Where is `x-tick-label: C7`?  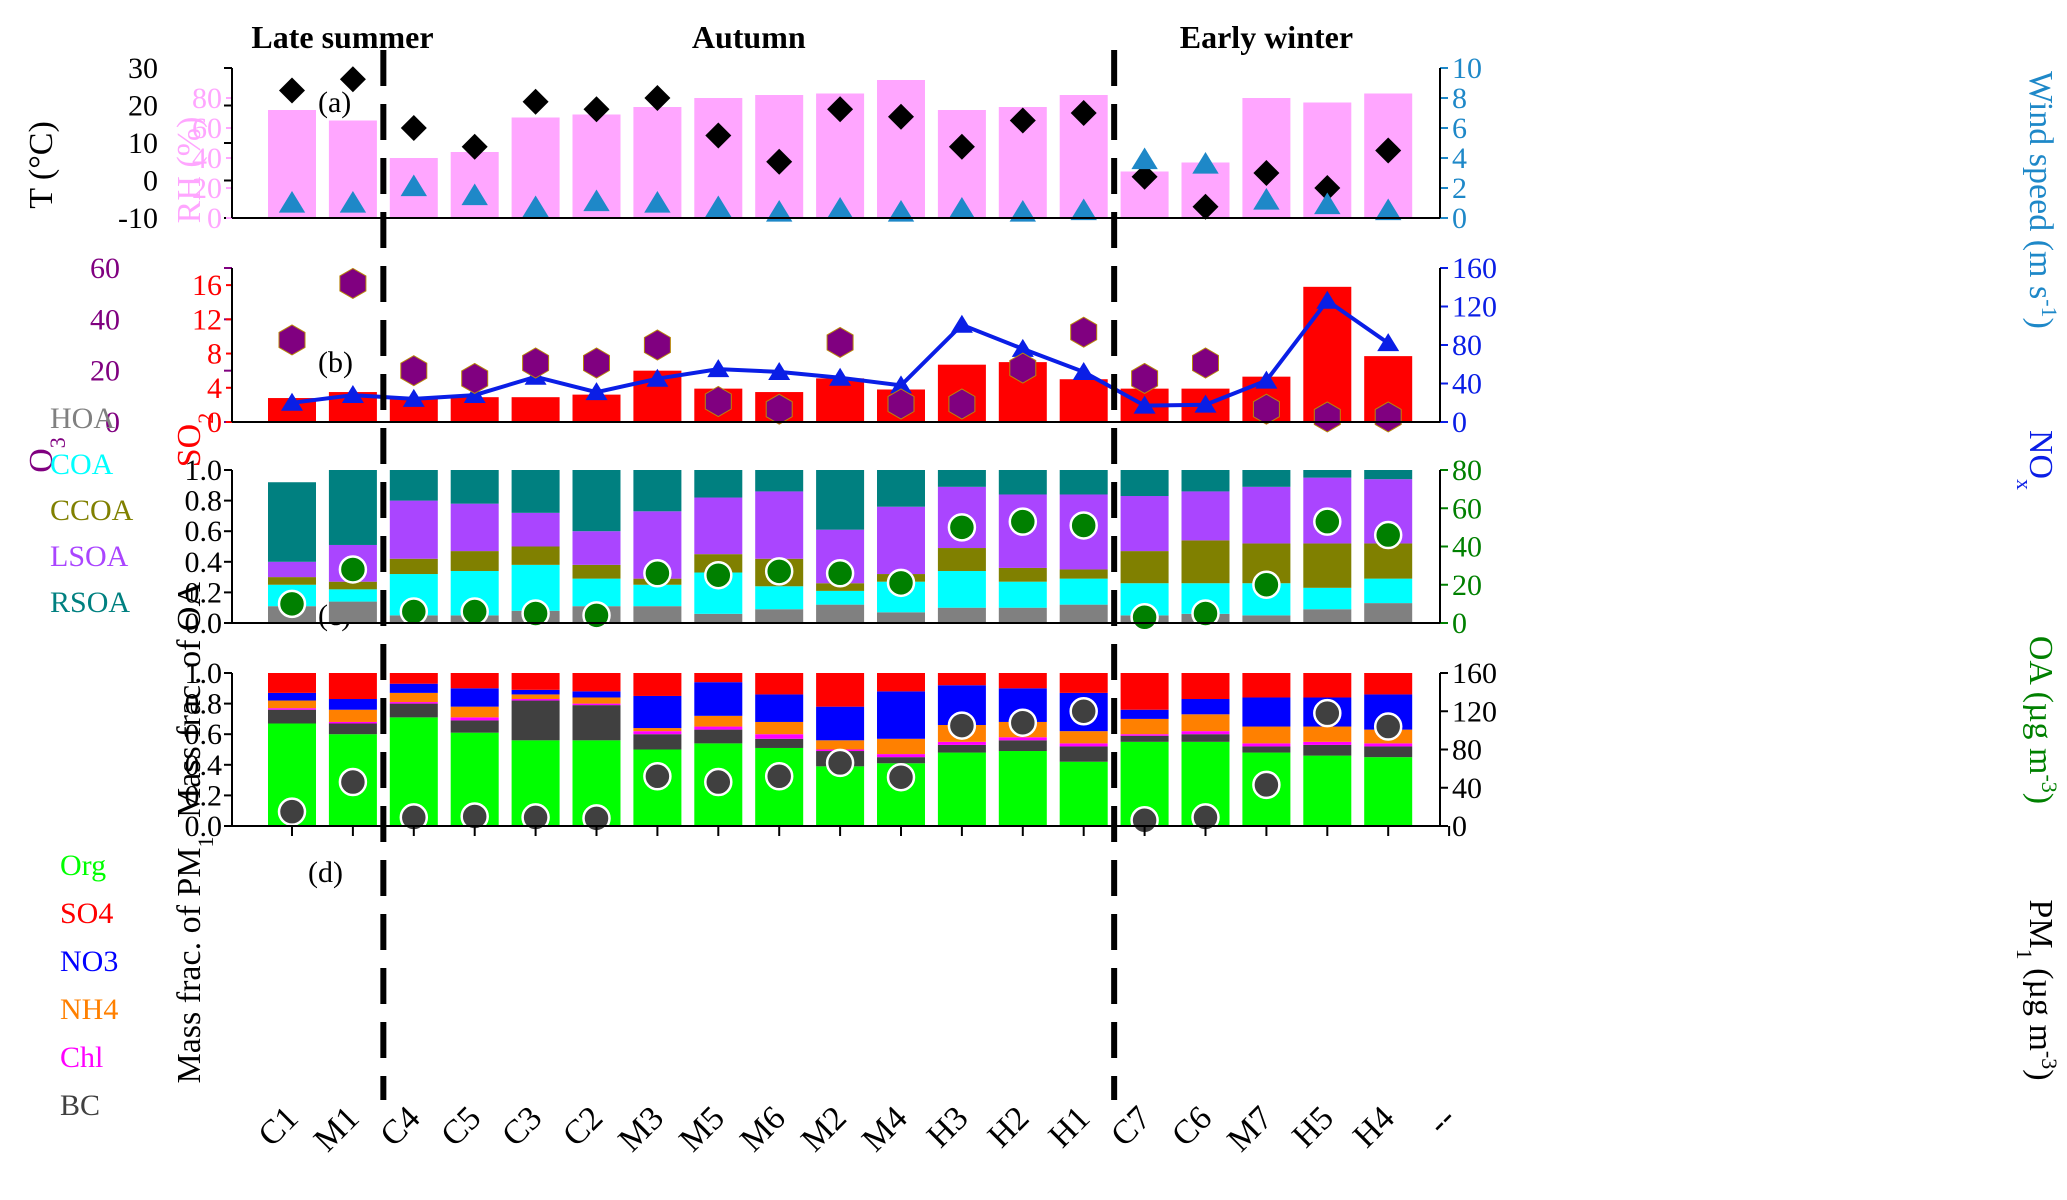 x-tick-label: C7 is located at coordinates (1131, 1126).